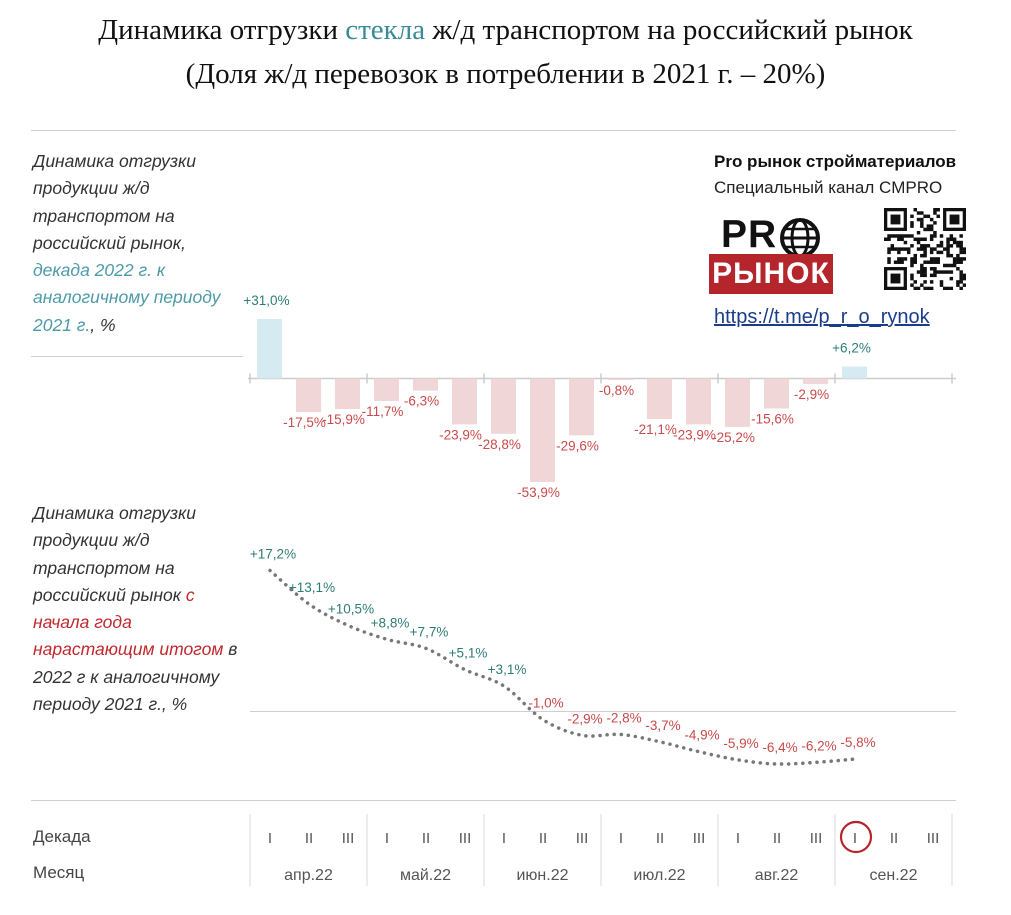  I want to click on bar-value-label: -17,5%, so click(304, 422).